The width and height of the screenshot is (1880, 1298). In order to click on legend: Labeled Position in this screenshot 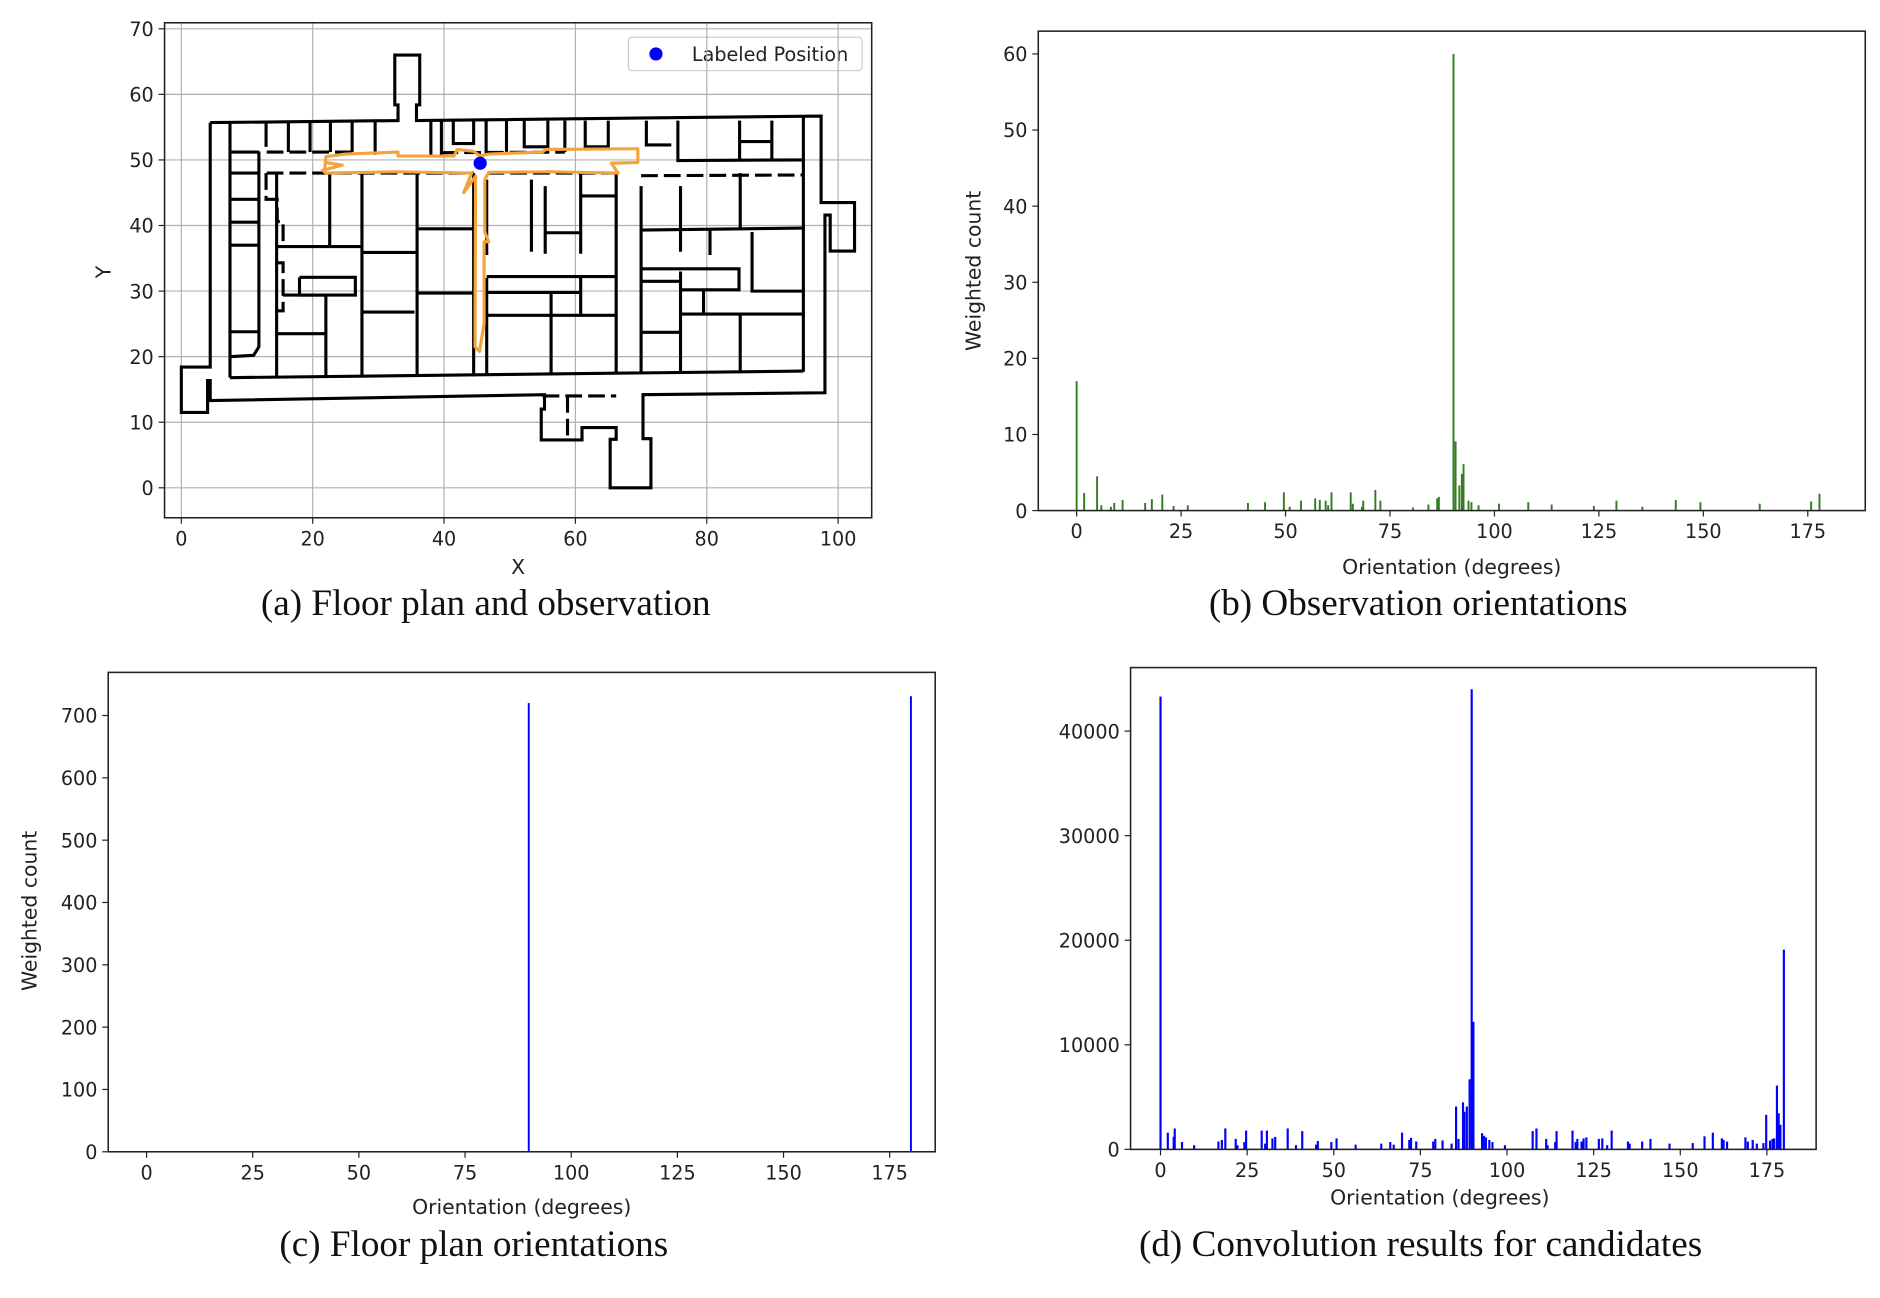, I will do `click(745, 54)`.